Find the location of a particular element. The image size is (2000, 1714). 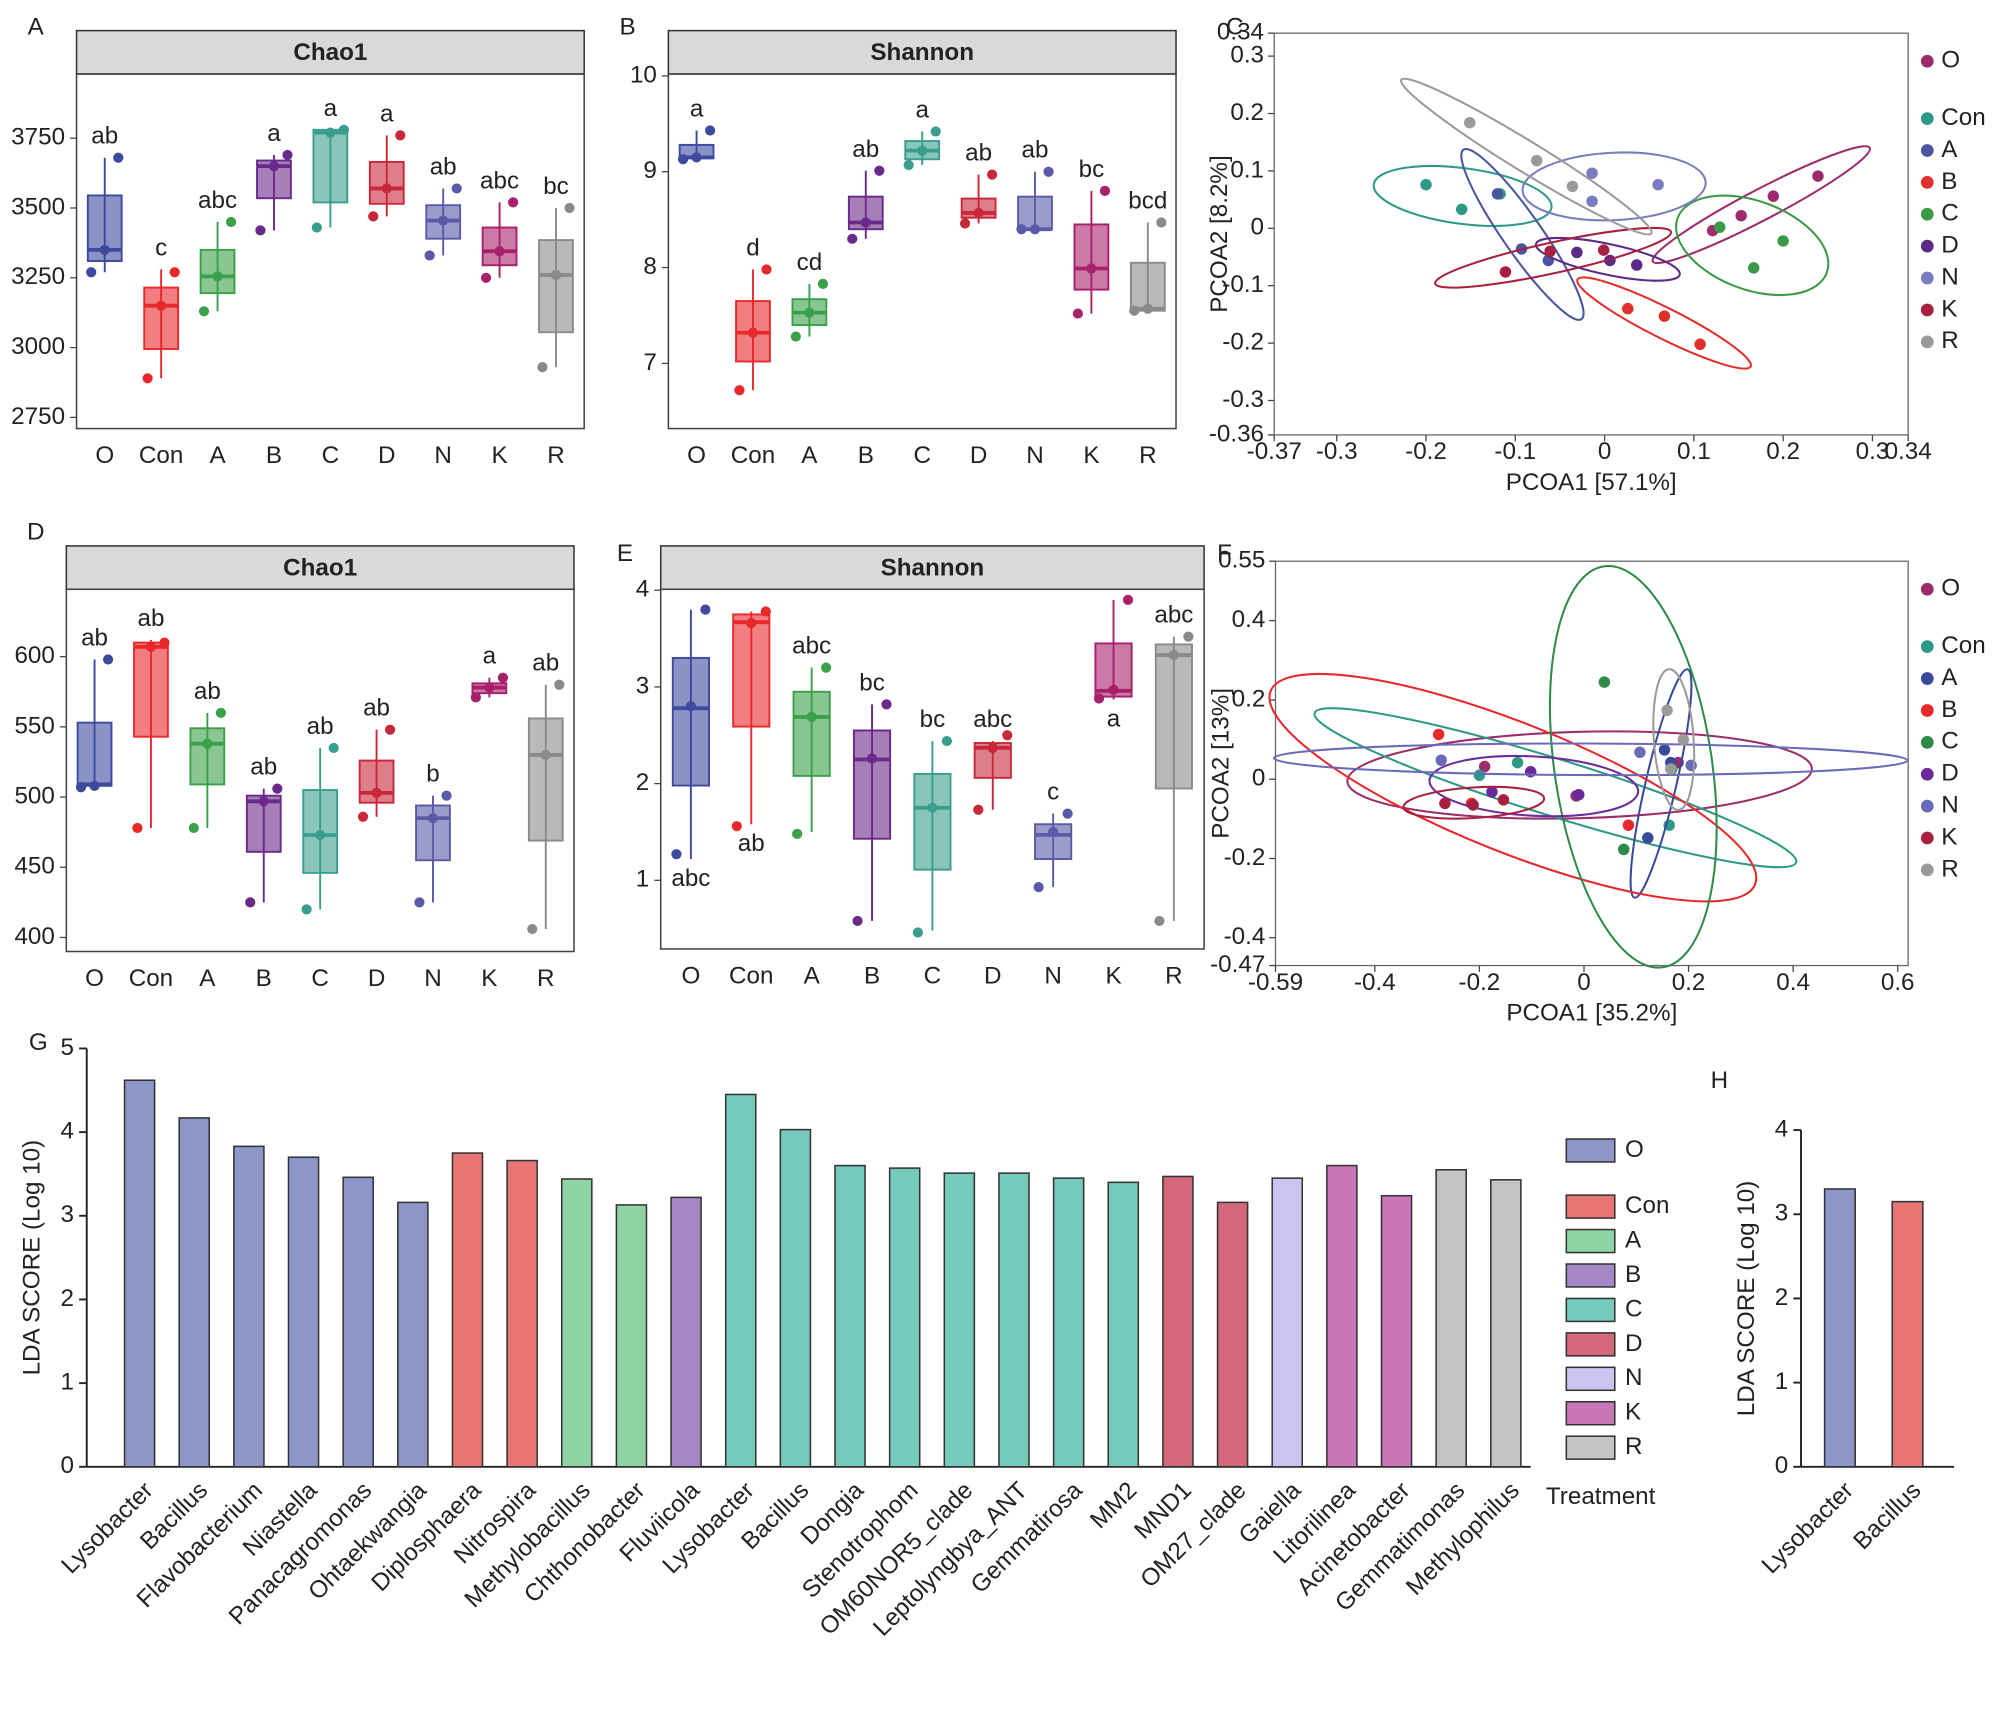

legend-label: R is located at coordinates (1634, 1446).